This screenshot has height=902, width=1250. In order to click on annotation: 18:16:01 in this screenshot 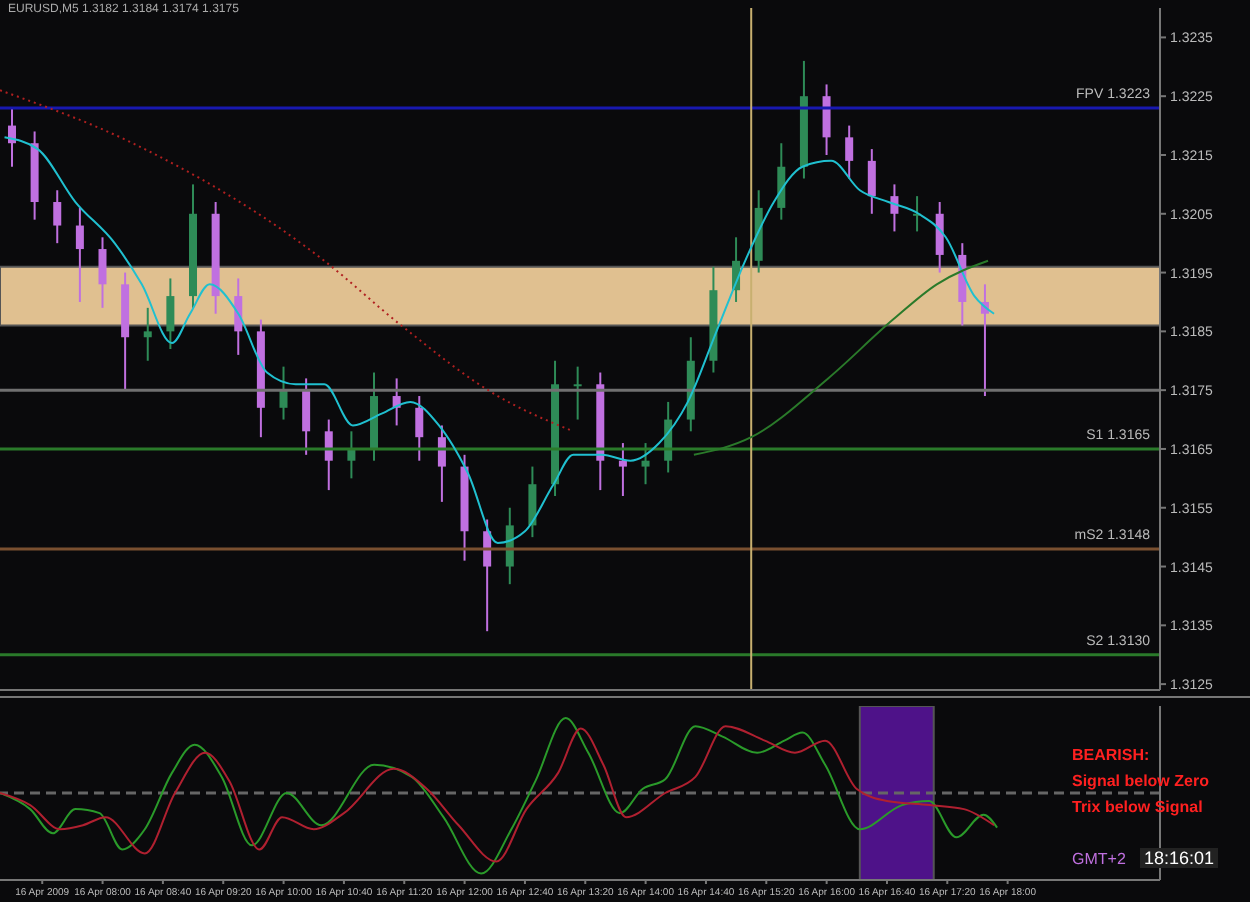, I will do `click(1179, 858)`.